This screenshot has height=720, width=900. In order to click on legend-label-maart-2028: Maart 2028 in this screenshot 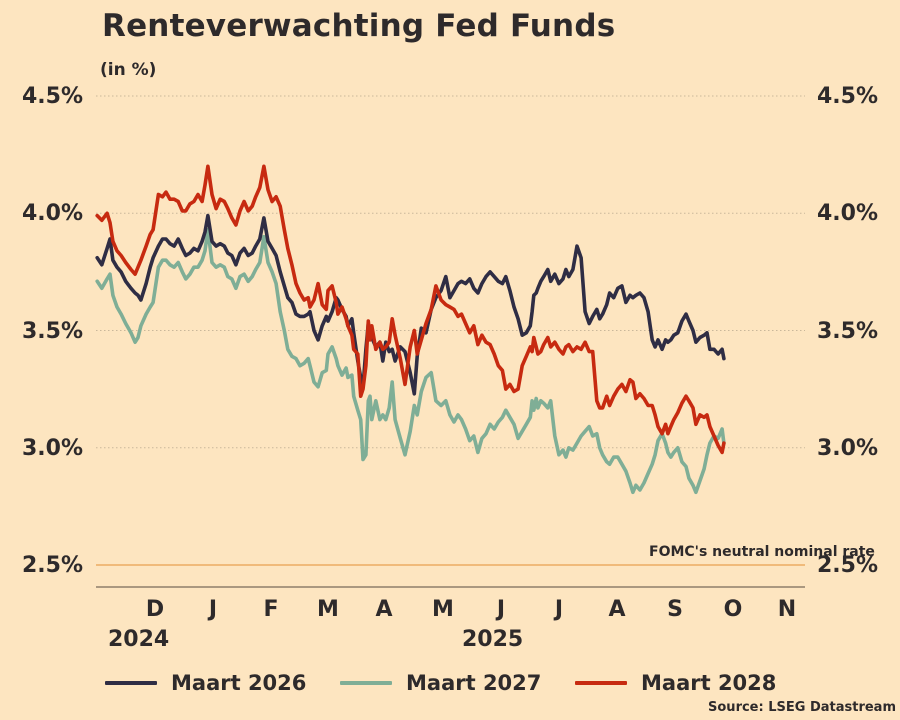, I will do `click(709, 683)`.